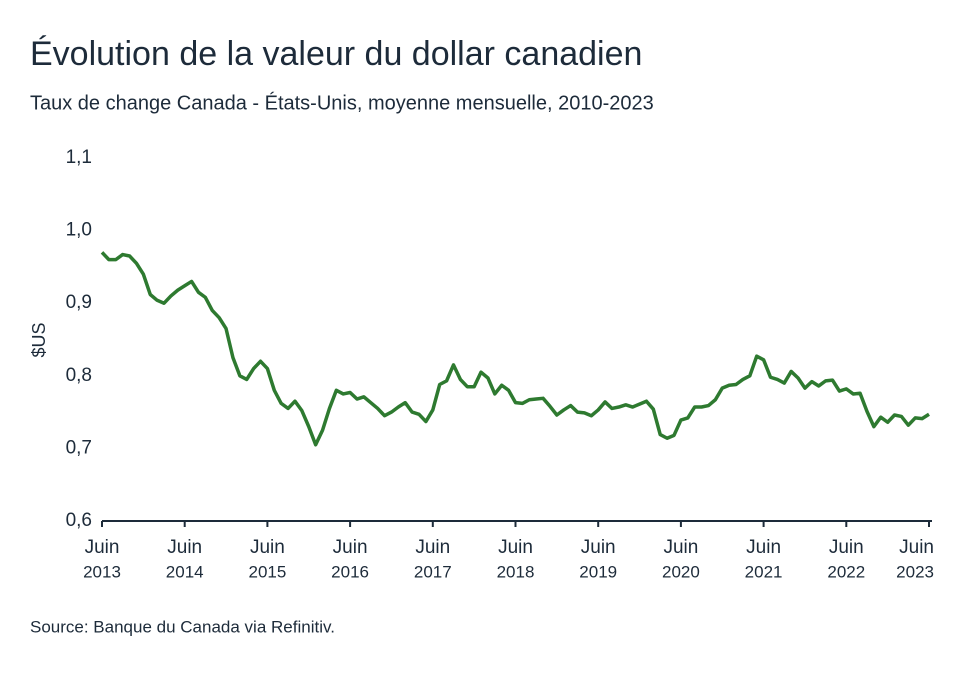  I want to click on y-axis-label: $US, so click(39, 339).